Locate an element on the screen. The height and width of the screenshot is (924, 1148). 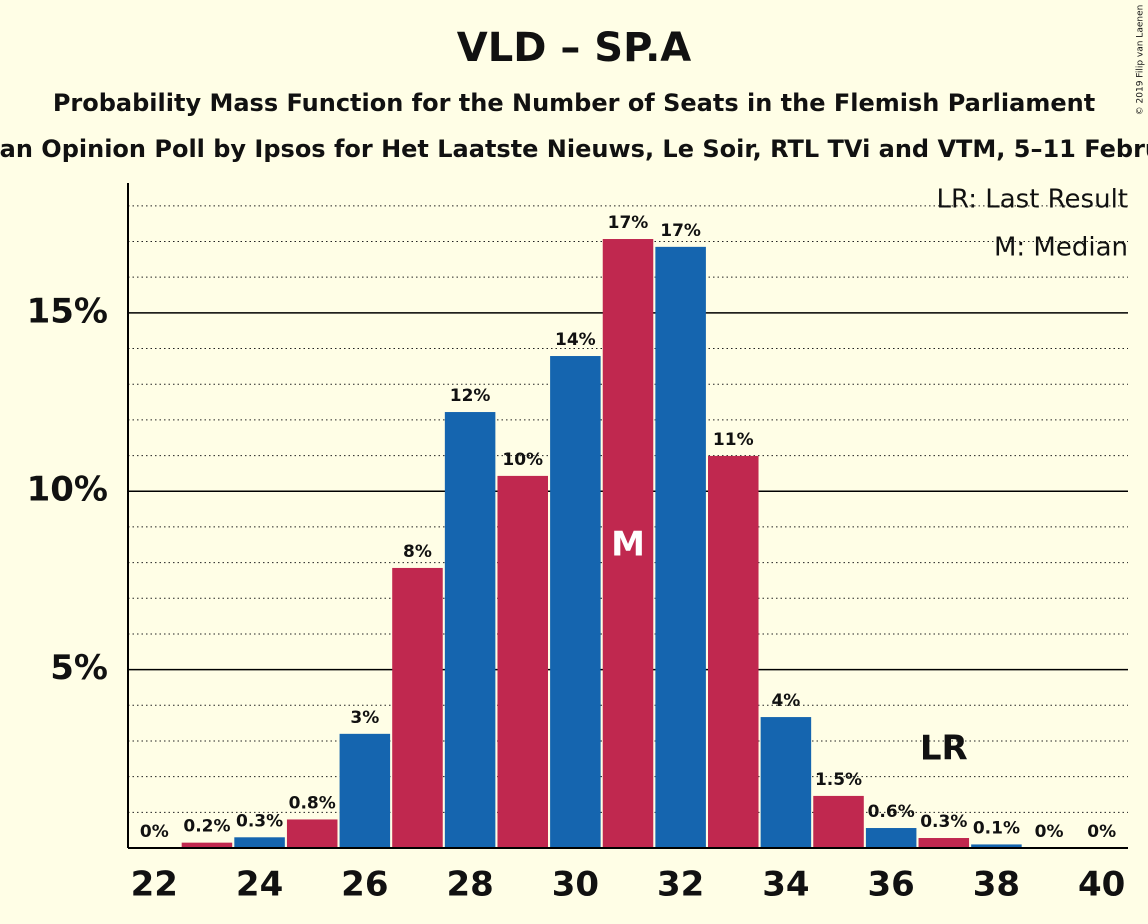
value-label: 14% is located at coordinates (575, 340).